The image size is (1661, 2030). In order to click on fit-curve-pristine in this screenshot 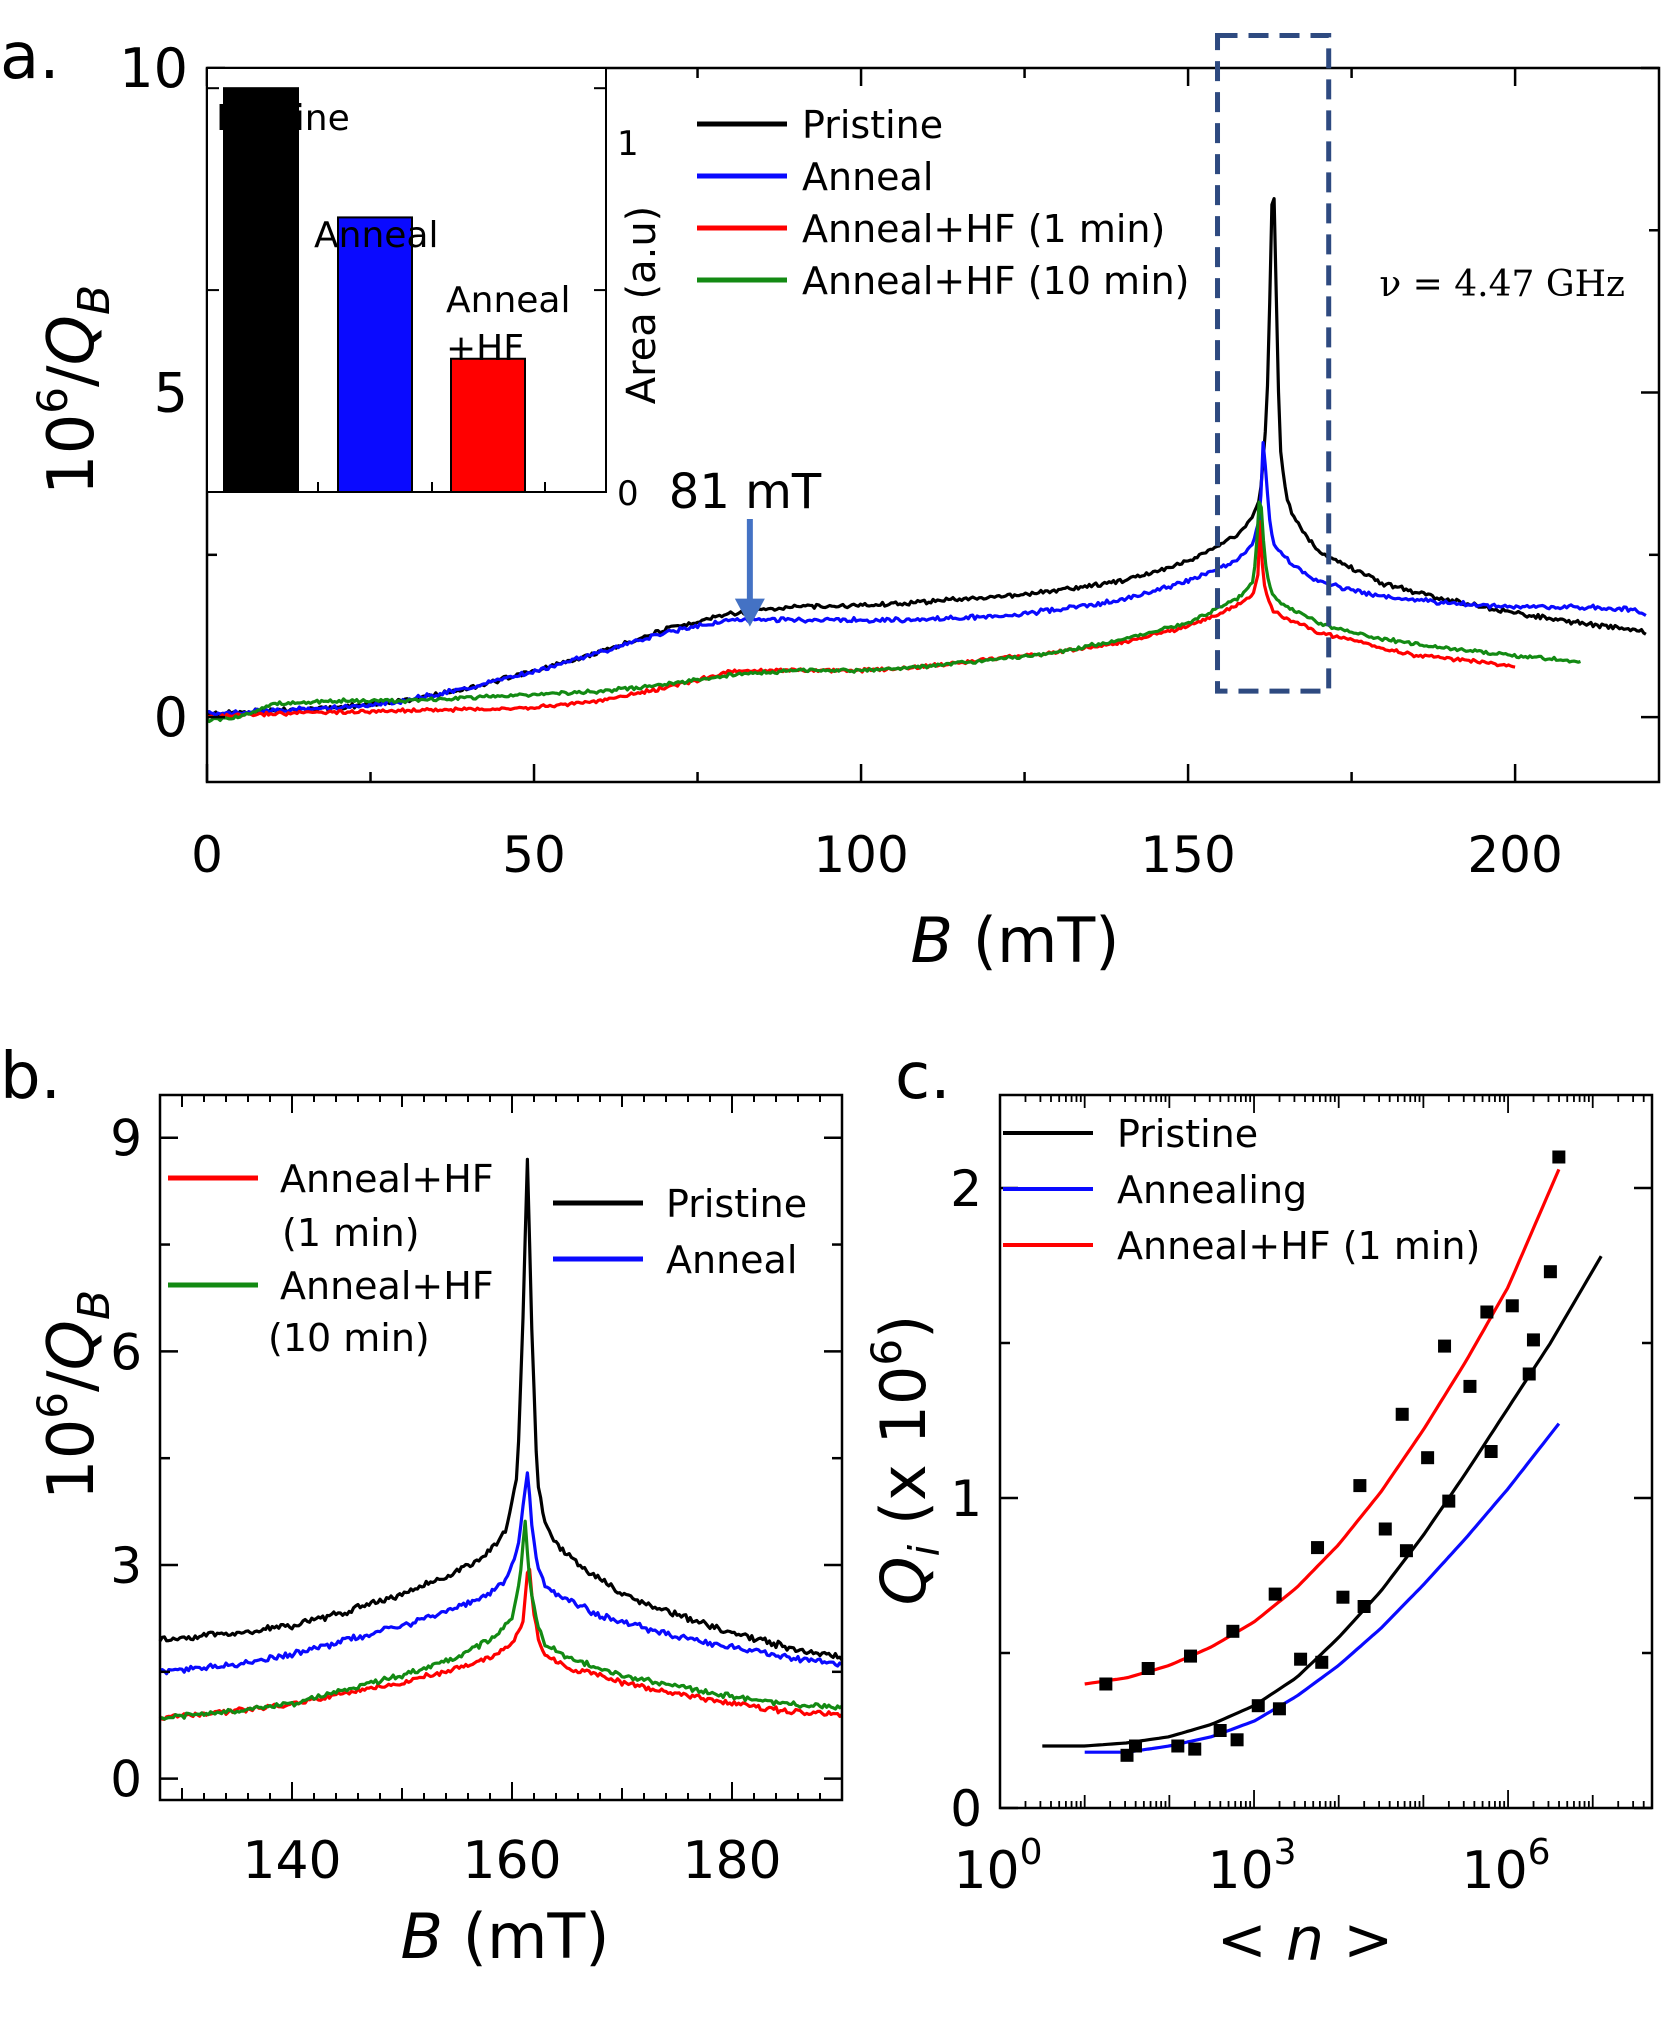, I will do `click(1322, 1501)`.